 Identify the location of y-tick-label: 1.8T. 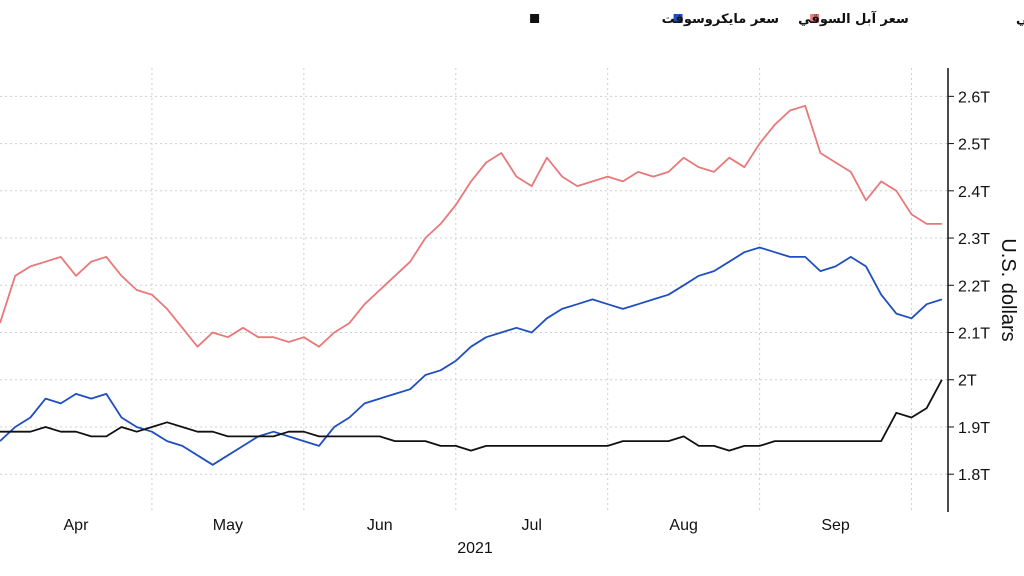
(974, 475).